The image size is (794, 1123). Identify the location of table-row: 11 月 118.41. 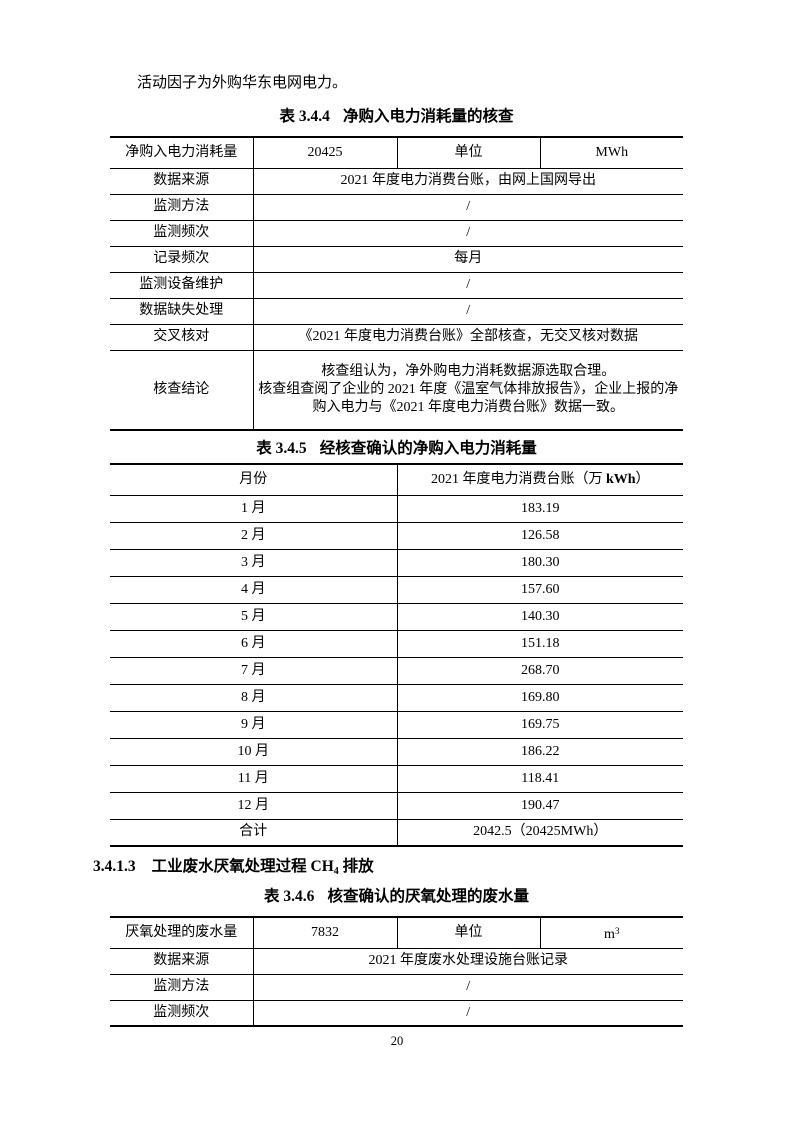
(396, 778).